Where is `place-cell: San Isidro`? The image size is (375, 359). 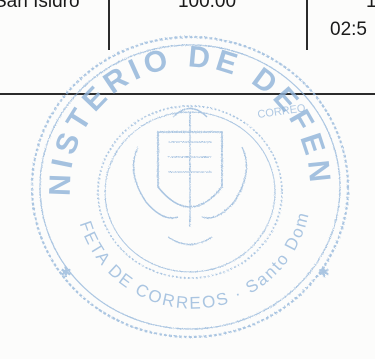
place-cell: San Isidro is located at coordinates (54, 6).